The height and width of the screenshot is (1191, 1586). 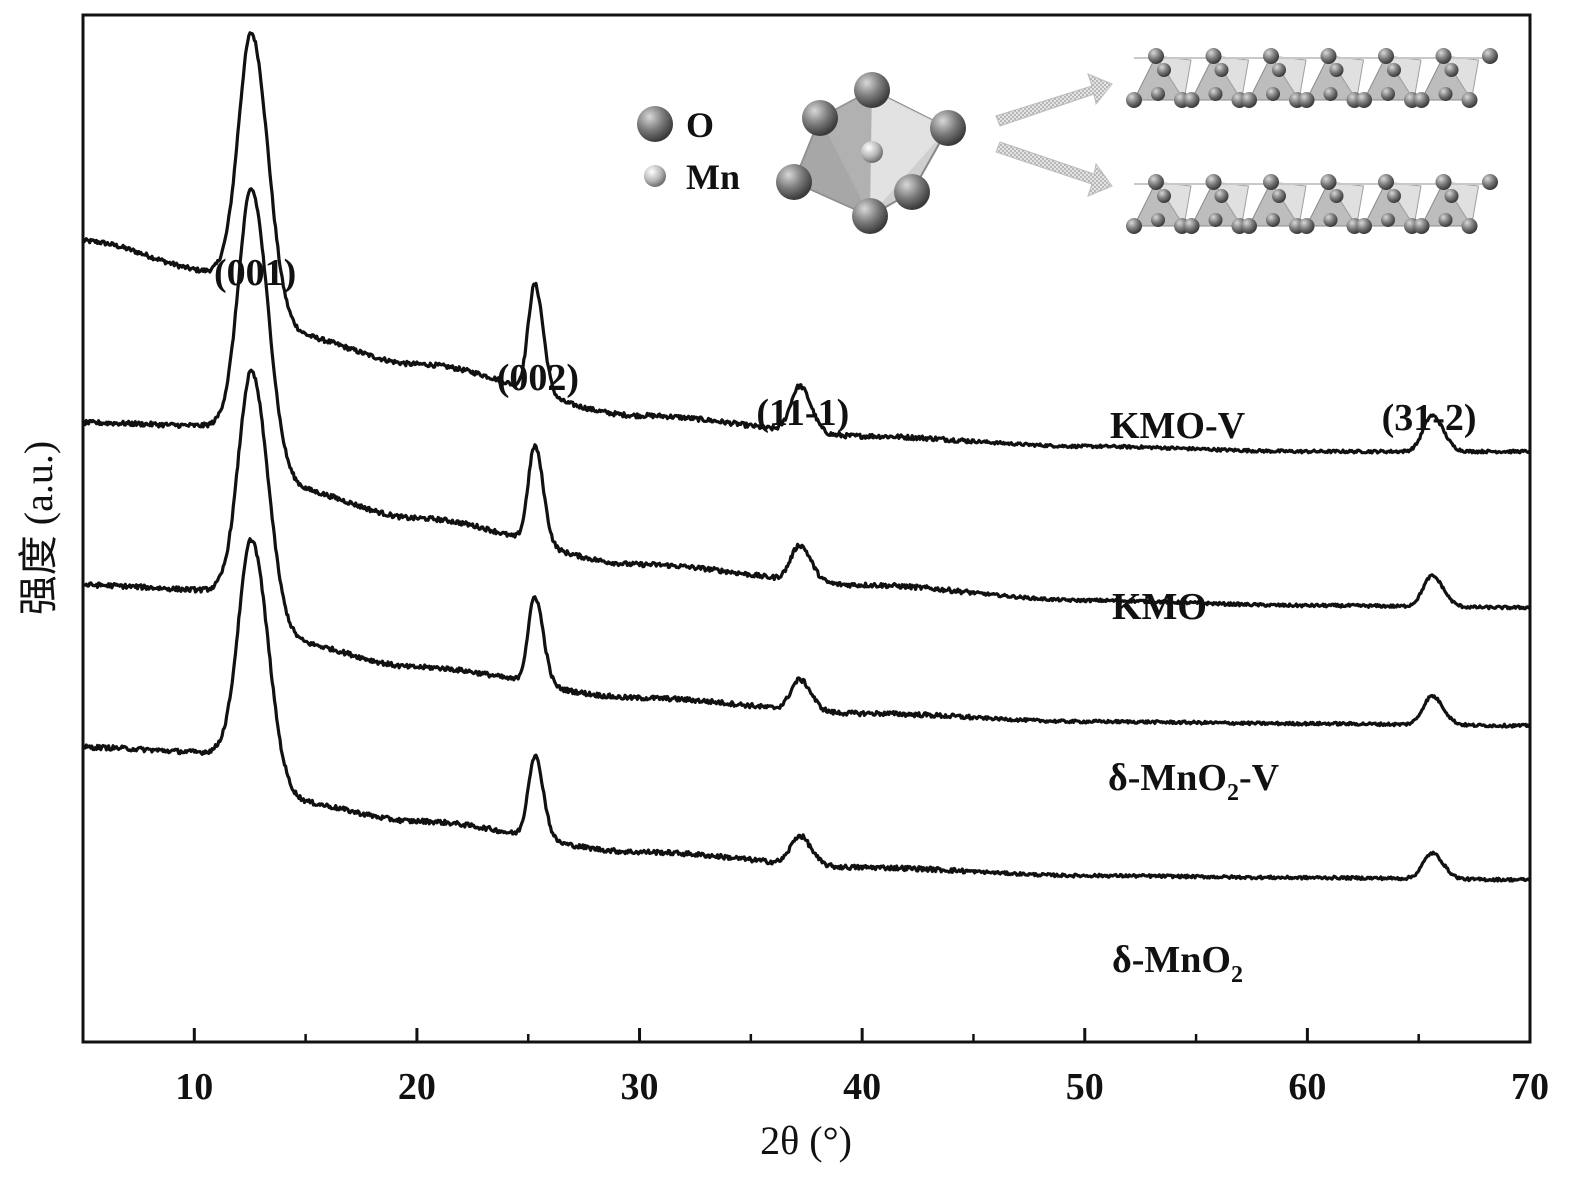 What do you see at coordinates (1054, 135) in the screenshot?
I see `arrow-icons` at bounding box center [1054, 135].